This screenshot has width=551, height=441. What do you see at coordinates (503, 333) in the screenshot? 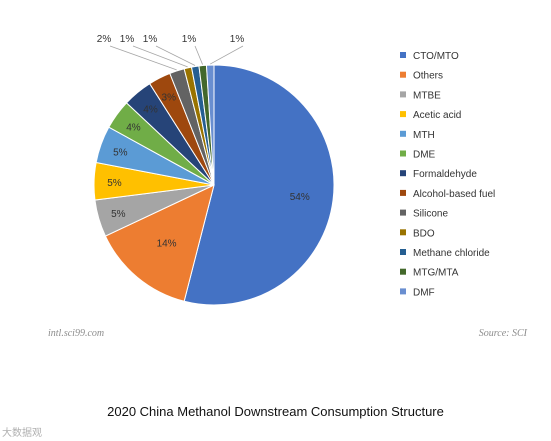
I see `credit-right: Source: SCI` at bounding box center [503, 333].